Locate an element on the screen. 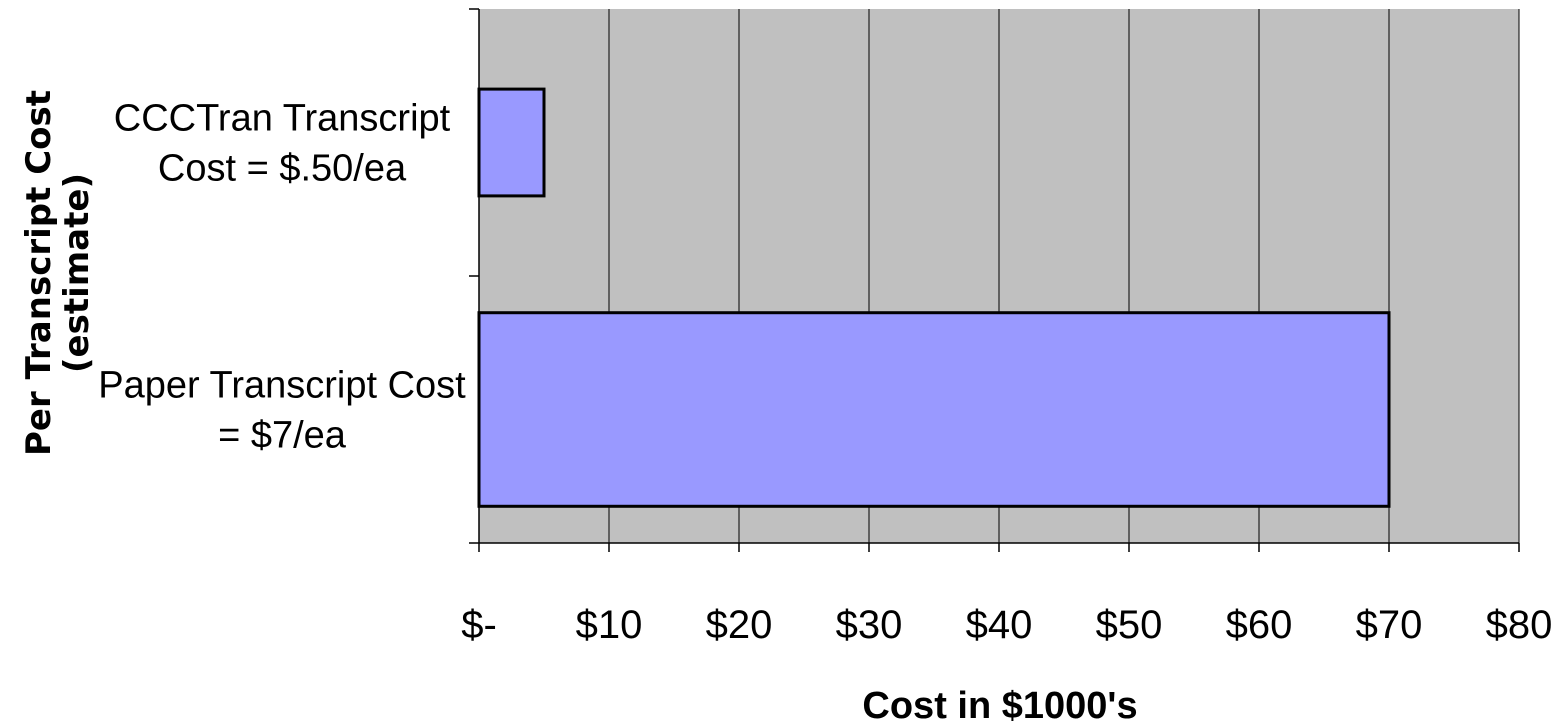 The width and height of the screenshot is (1557, 728). x-tick-label: $80 is located at coordinates (1519, 625).